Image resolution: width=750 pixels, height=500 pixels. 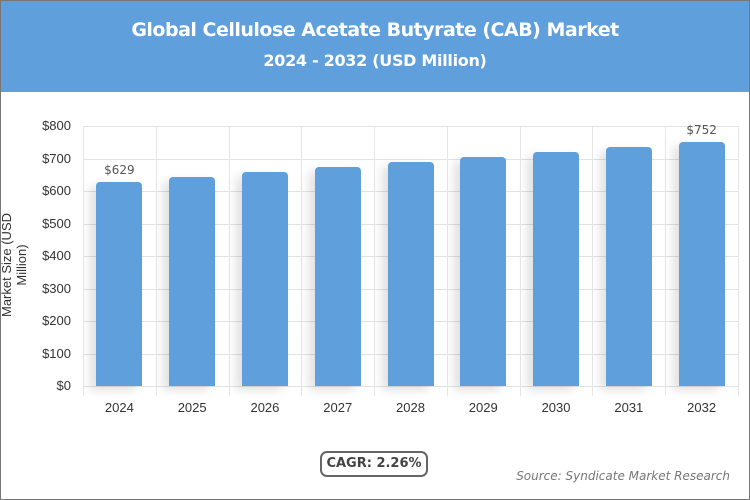 What do you see at coordinates (410, 274) in the screenshot?
I see `bar-2028` at bounding box center [410, 274].